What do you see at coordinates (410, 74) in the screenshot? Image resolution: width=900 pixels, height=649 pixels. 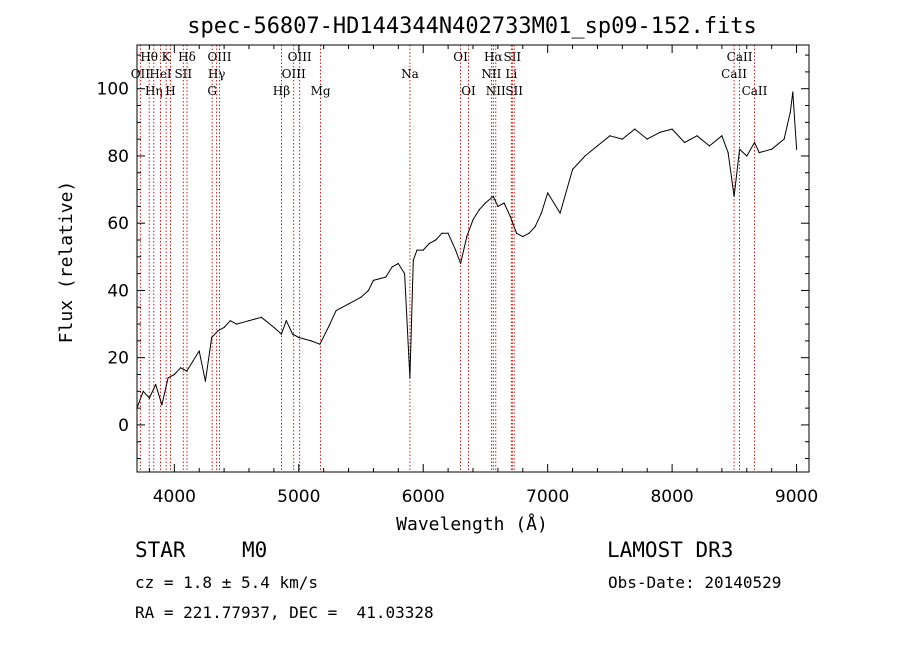 I see `line-label-15: Na` at bounding box center [410, 74].